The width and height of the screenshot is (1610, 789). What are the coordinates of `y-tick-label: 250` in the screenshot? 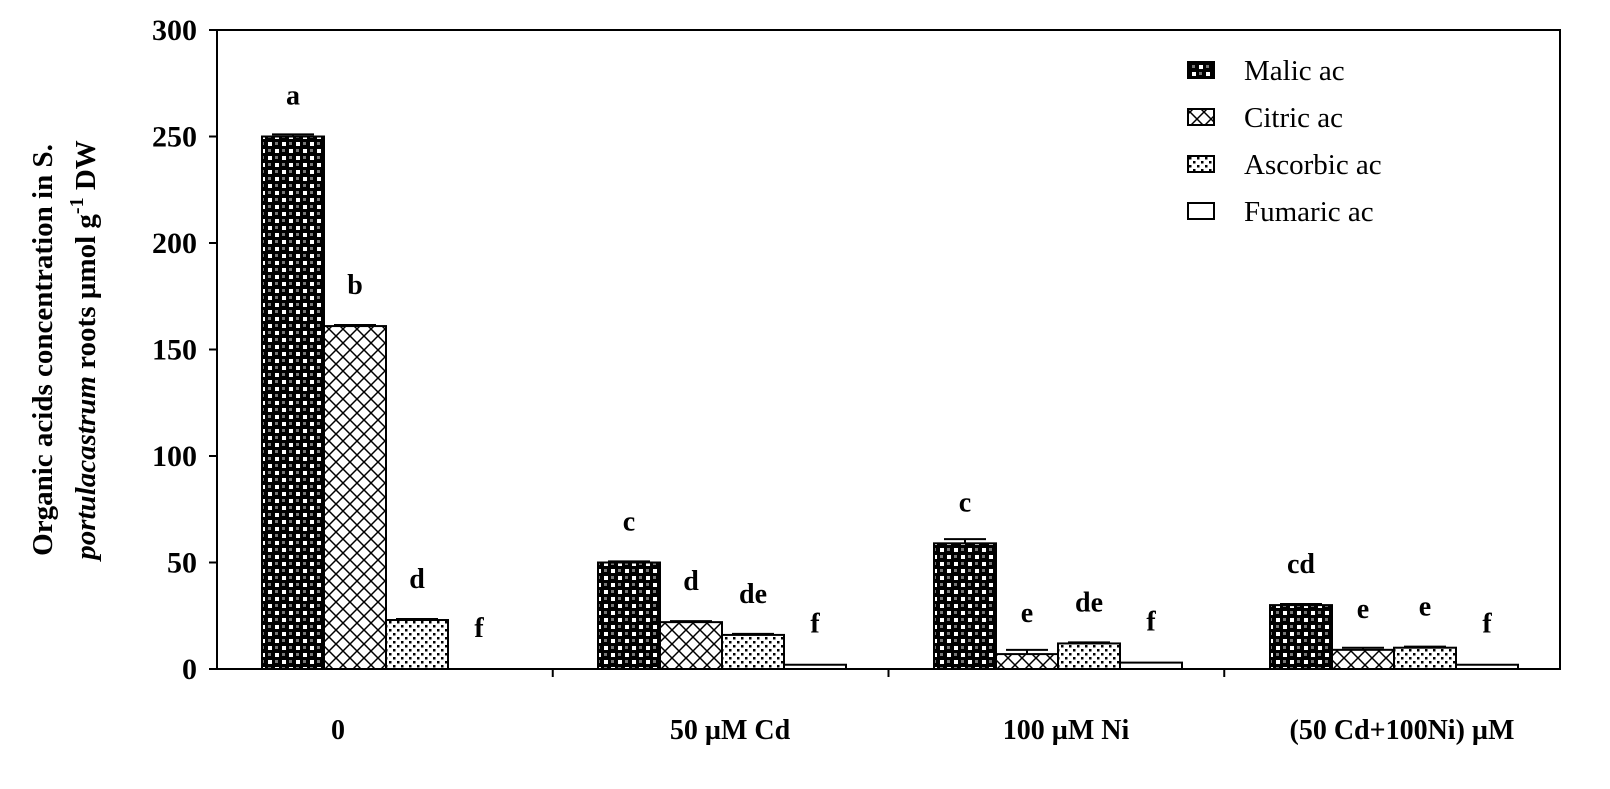 It's located at (174, 137).